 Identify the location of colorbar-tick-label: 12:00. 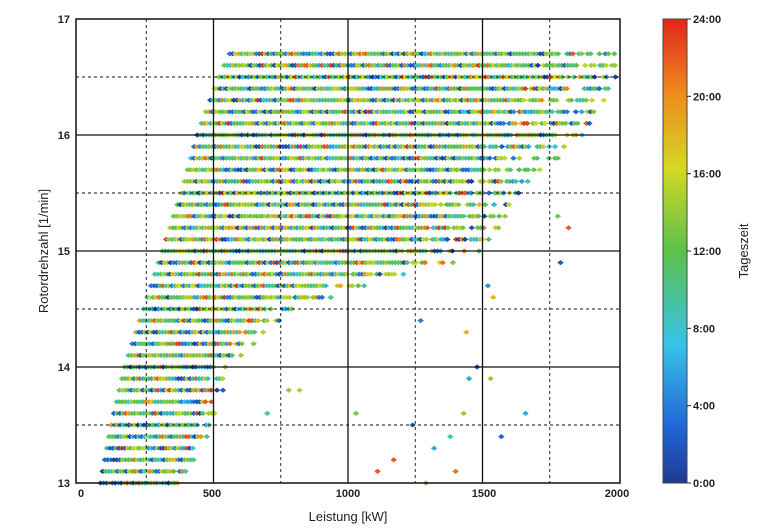
(707, 252).